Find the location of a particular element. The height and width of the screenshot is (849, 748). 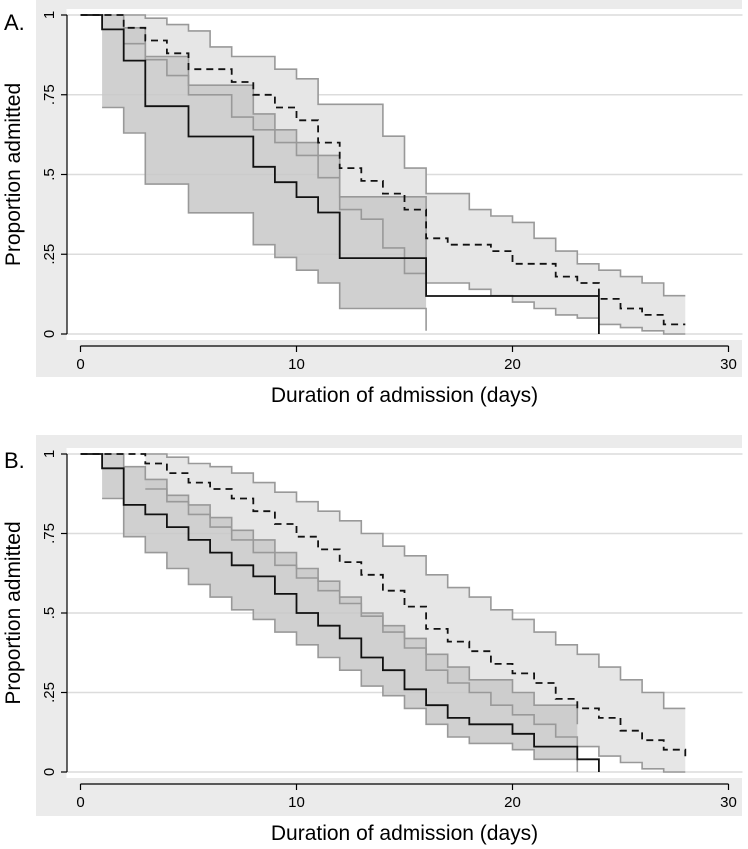

panel-label-b: B. is located at coordinates (14, 460).